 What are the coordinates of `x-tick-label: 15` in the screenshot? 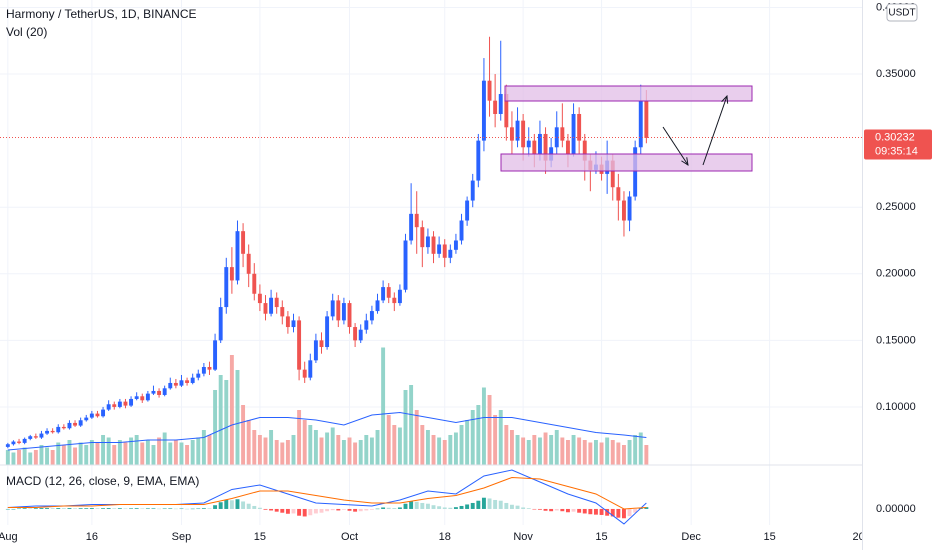 It's located at (769, 537).